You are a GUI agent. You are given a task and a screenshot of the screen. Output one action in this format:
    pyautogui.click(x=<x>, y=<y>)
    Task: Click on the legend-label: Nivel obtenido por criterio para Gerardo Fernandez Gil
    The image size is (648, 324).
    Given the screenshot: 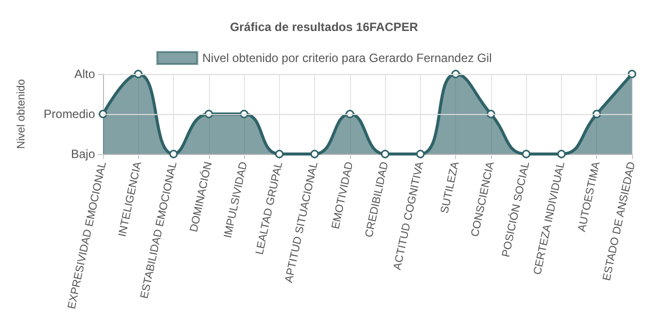 What is the action you would take?
    pyautogui.click(x=347, y=58)
    